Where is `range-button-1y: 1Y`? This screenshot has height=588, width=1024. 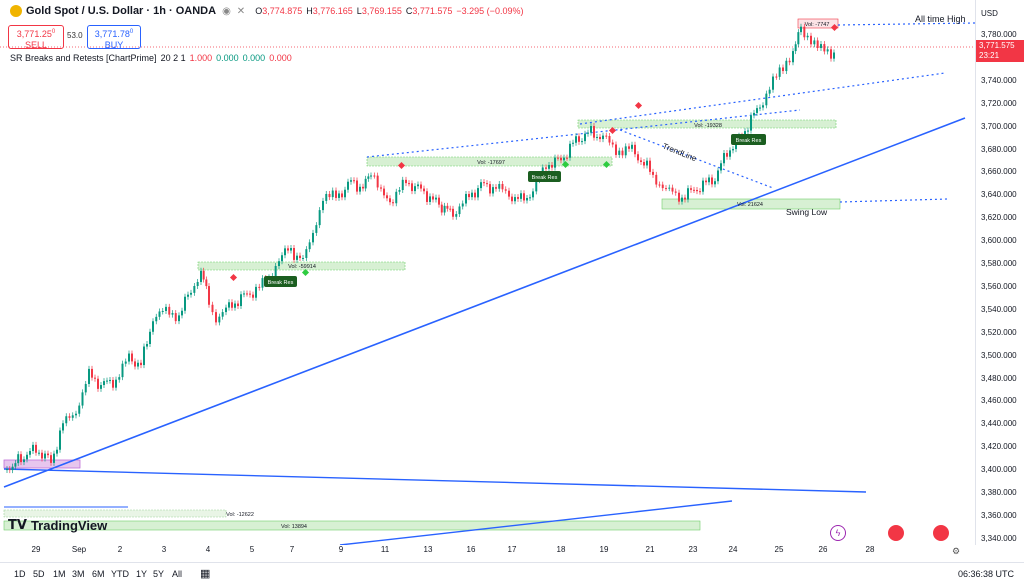 range-button-1y: 1Y is located at coordinates (142, 574).